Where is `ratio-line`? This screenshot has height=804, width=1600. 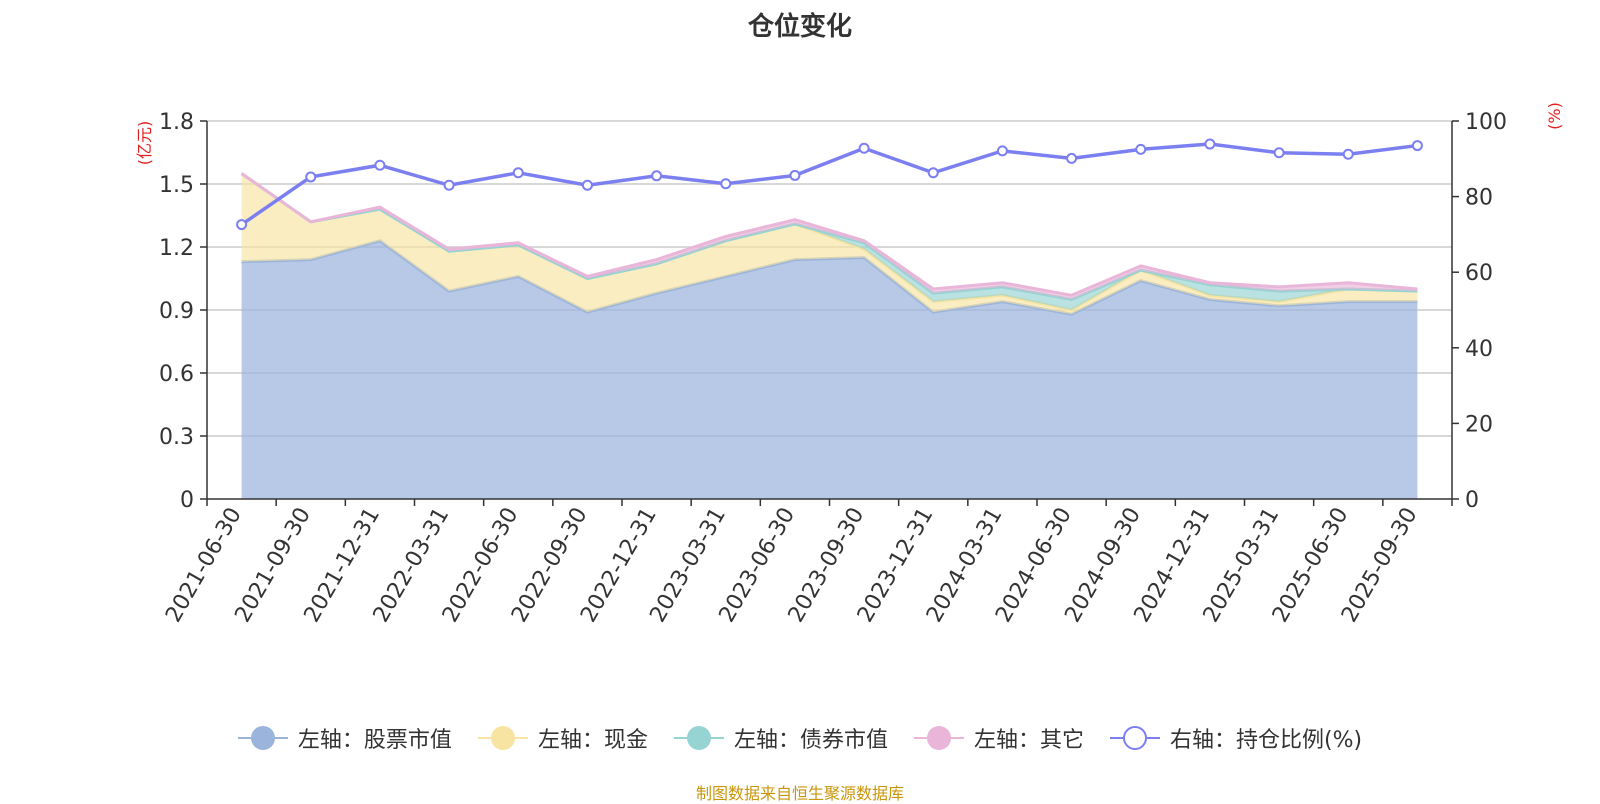
ratio-line is located at coordinates (829, 184).